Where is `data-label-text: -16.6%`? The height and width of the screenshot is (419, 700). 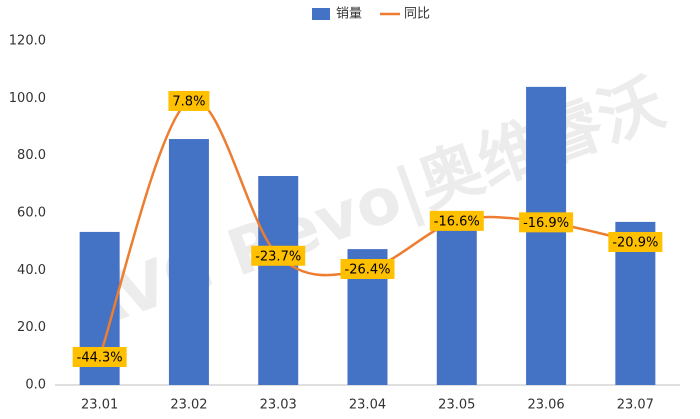
data-label-text: -16.6% is located at coordinates (457, 221).